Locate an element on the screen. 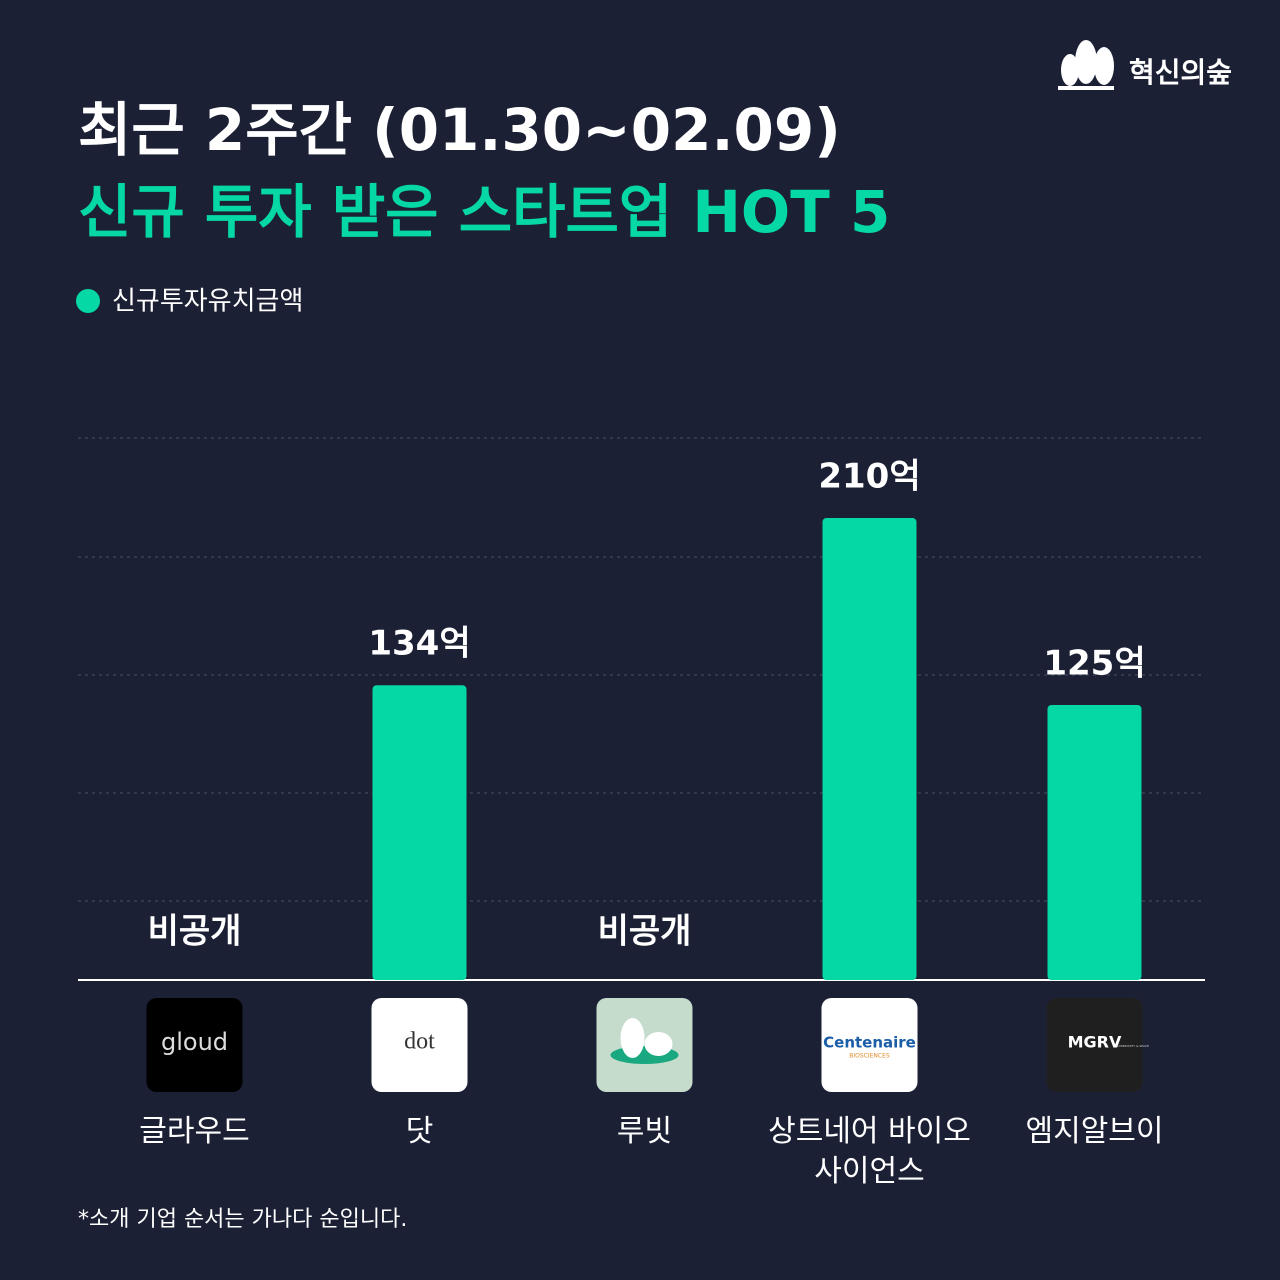 This screenshot has width=1280, height=1280. logo-text: Centenaire is located at coordinates (869, 1043).